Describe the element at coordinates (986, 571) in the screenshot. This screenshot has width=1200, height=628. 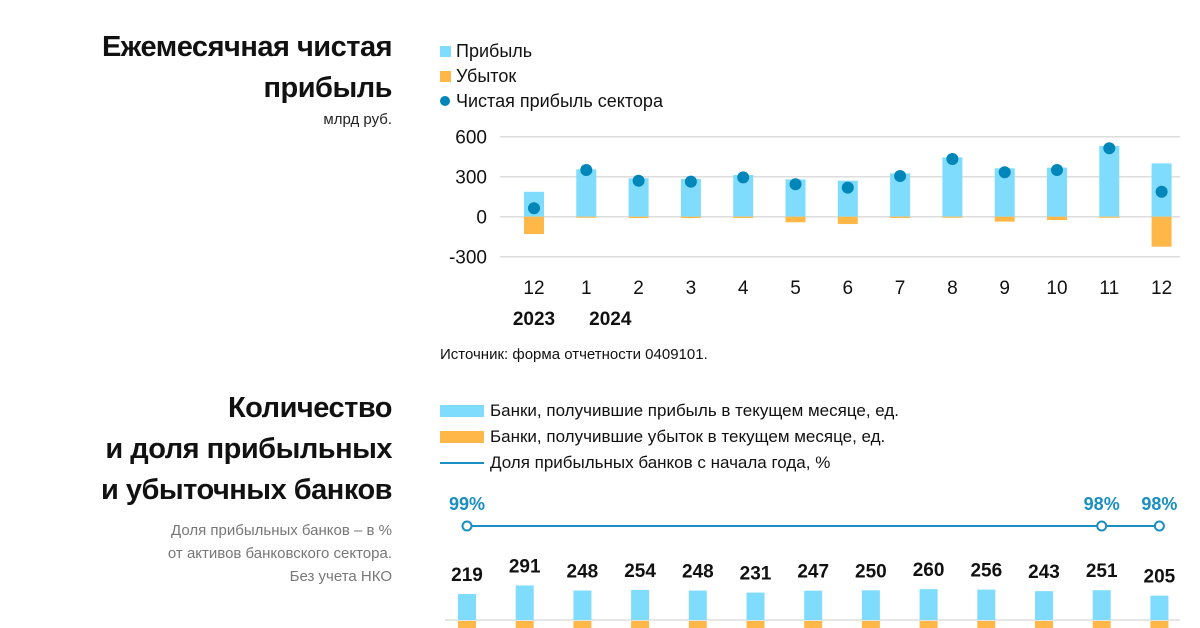
I see `bar-value-label: 256` at that location.